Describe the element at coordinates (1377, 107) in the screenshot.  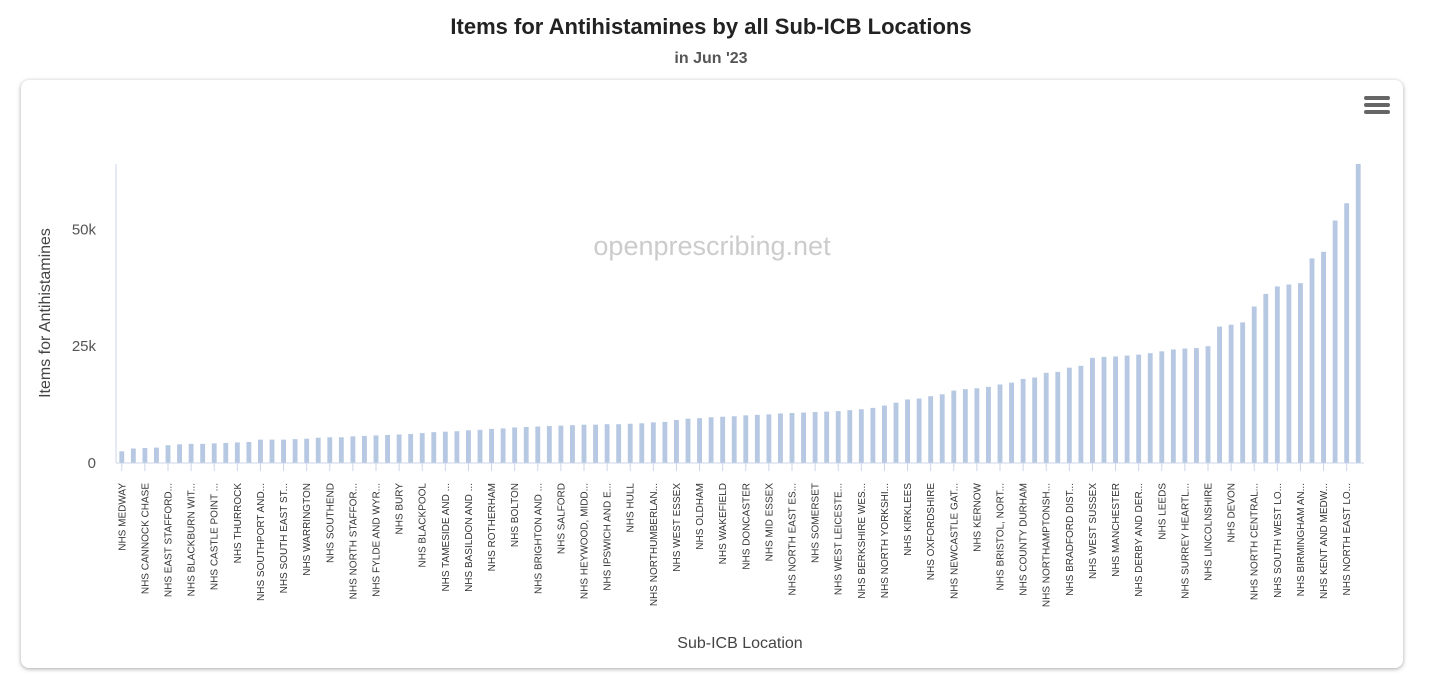
I see `hamburger-menu-icon` at that location.